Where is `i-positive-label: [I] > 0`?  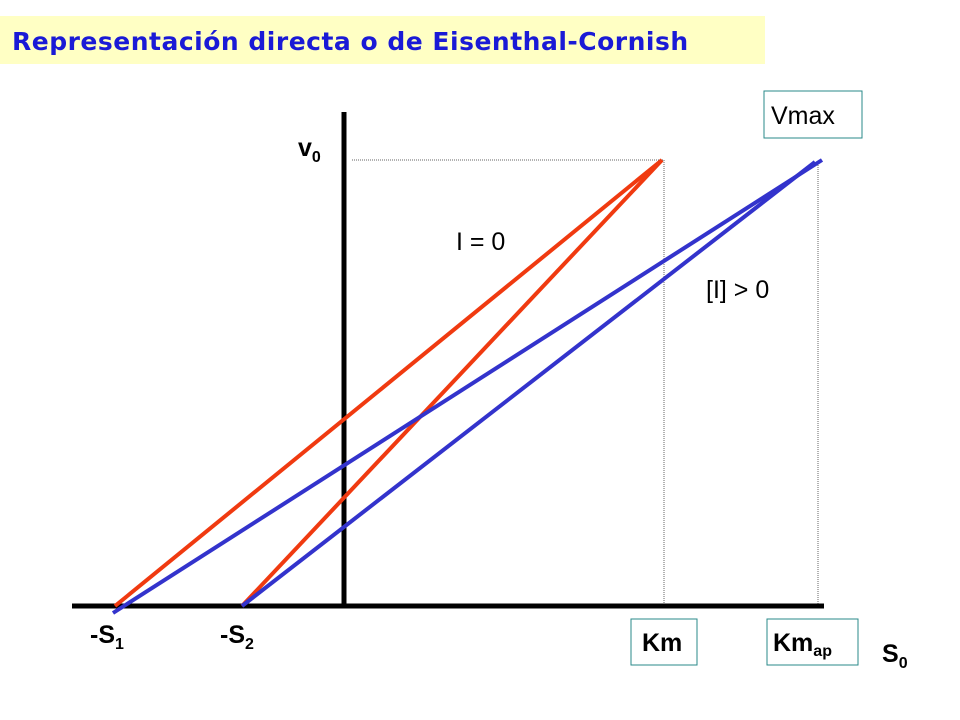 i-positive-label: [I] > 0 is located at coordinates (737, 290).